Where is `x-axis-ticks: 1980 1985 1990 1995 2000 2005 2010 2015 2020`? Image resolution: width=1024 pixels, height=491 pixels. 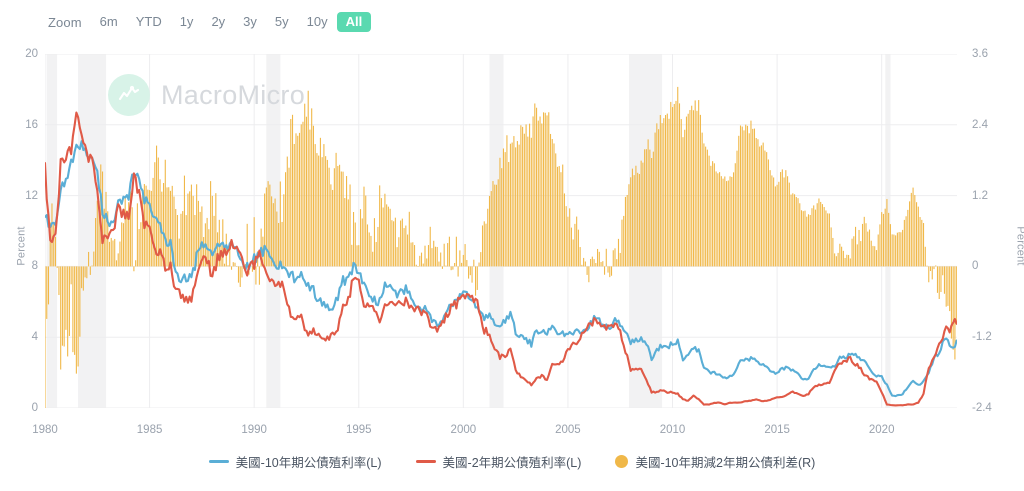
x-axis-ticks: 1980 1985 1990 1995 2000 2005 2010 2015 2020 is located at coordinates (512, 433).